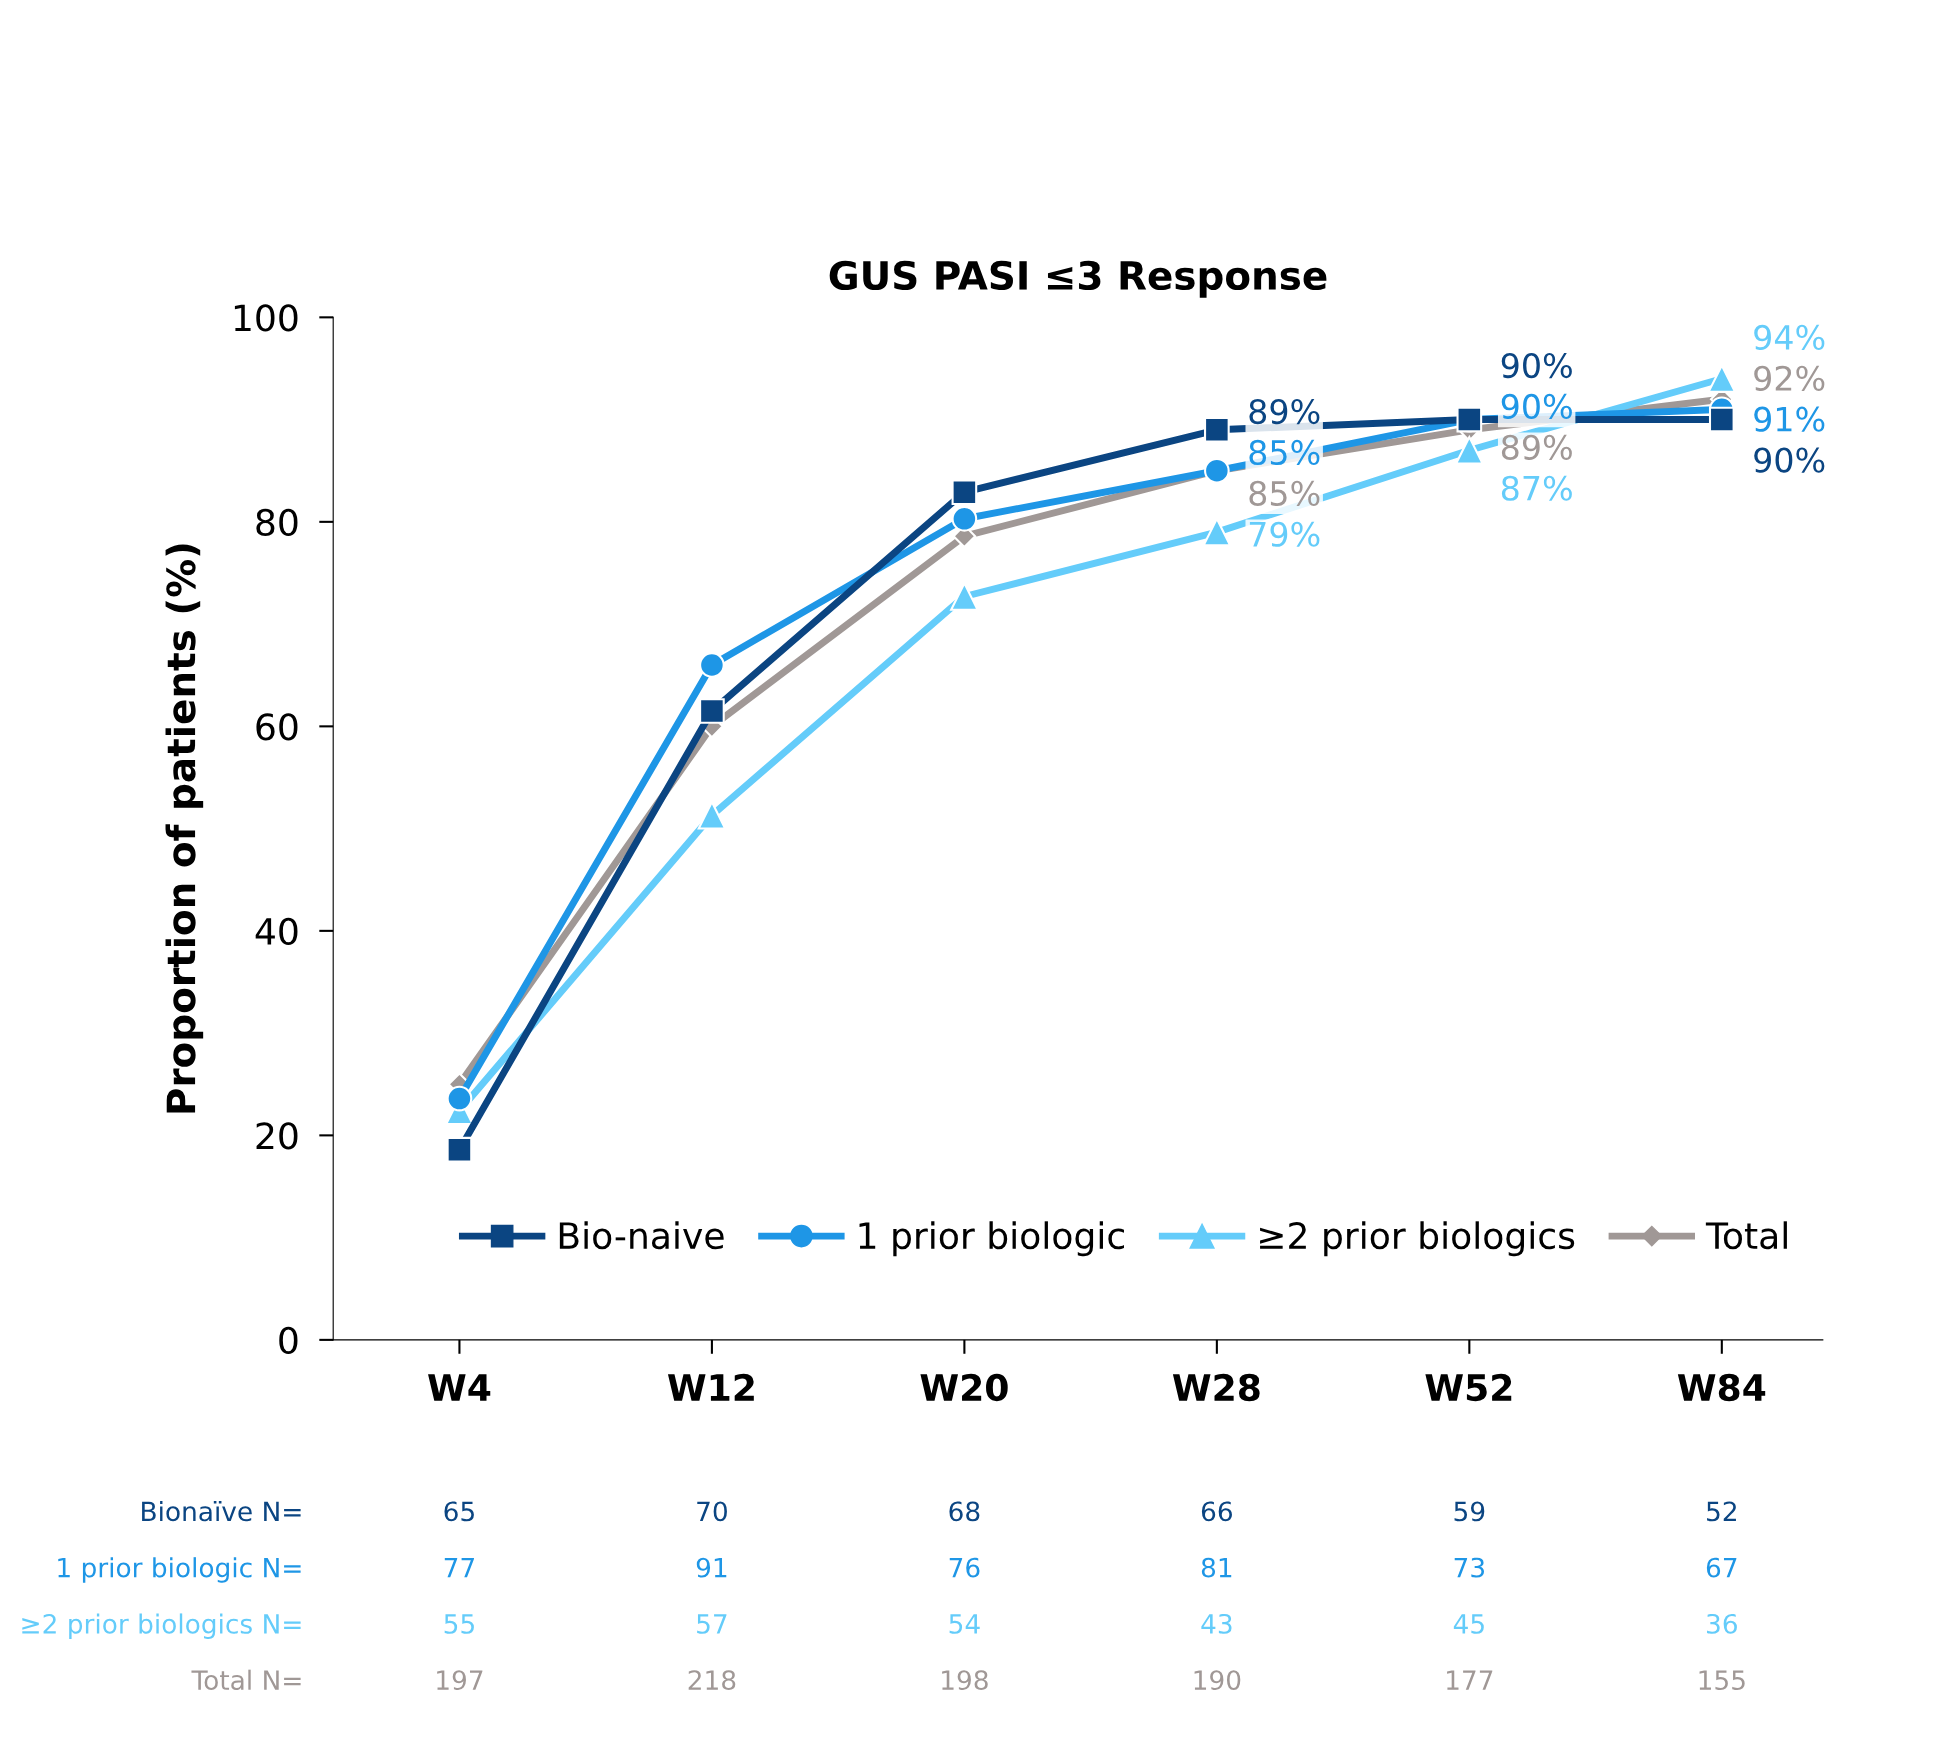  I want to click on x-tick-label: W12, so click(710, 1387).